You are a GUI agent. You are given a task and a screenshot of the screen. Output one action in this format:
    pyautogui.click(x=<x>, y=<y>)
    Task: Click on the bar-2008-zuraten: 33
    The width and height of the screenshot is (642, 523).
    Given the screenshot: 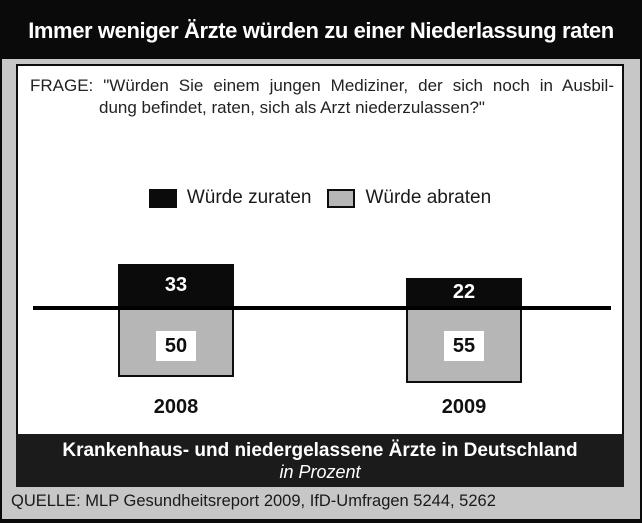 What is the action you would take?
    pyautogui.click(x=176, y=285)
    